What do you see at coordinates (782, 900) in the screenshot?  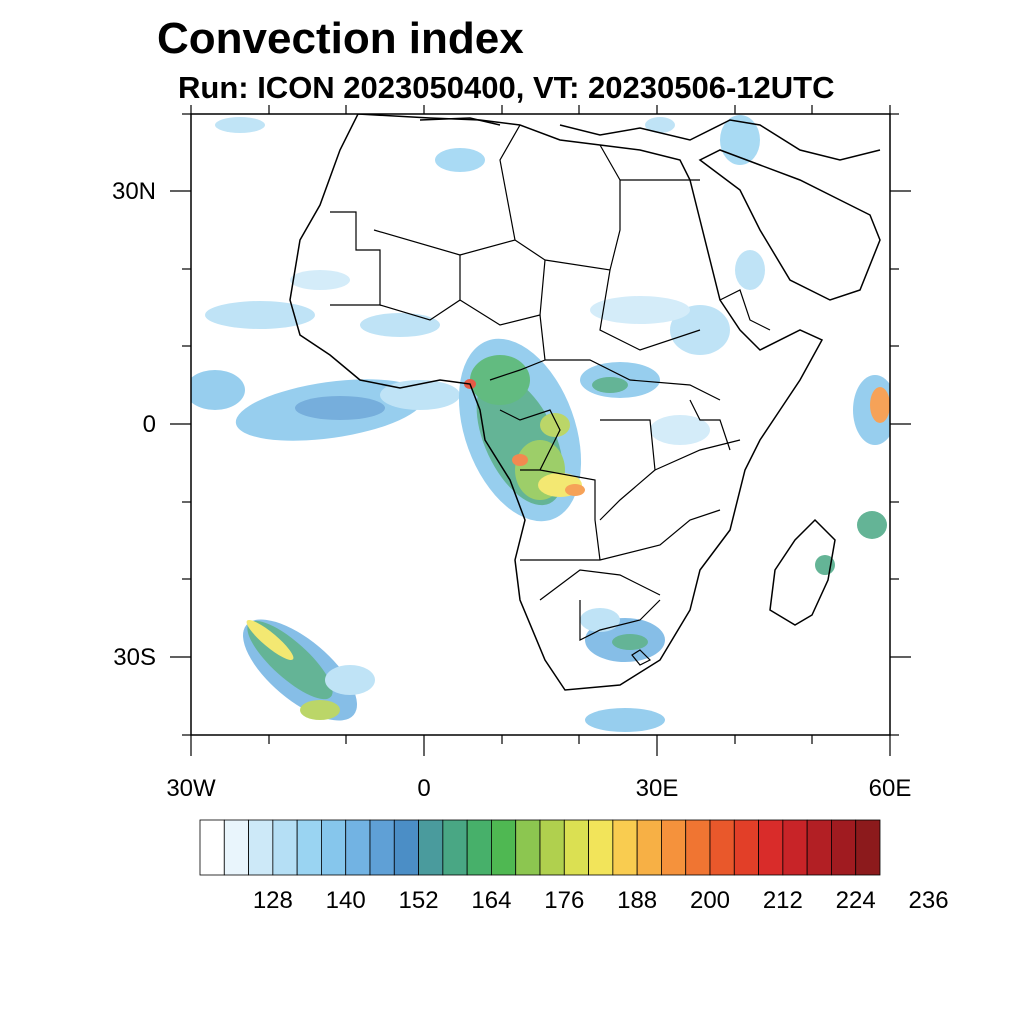 I see `colorbar-tick-label: 212` at bounding box center [782, 900].